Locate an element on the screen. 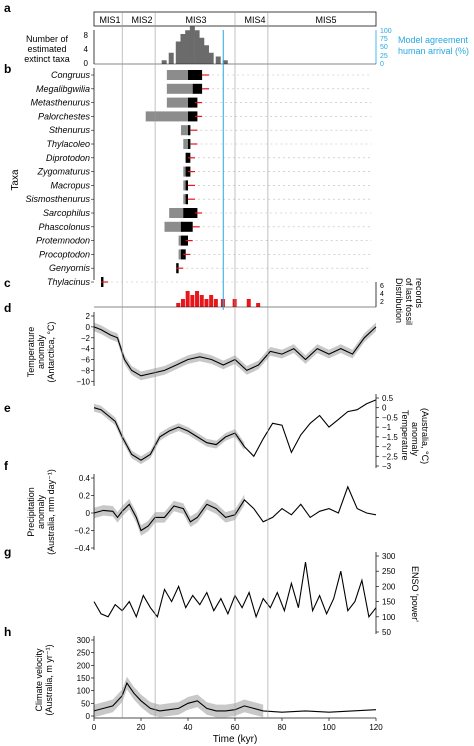 The width and height of the screenshot is (474, 746). taxon-label: Genyornis is located at coordinates (70, 268).